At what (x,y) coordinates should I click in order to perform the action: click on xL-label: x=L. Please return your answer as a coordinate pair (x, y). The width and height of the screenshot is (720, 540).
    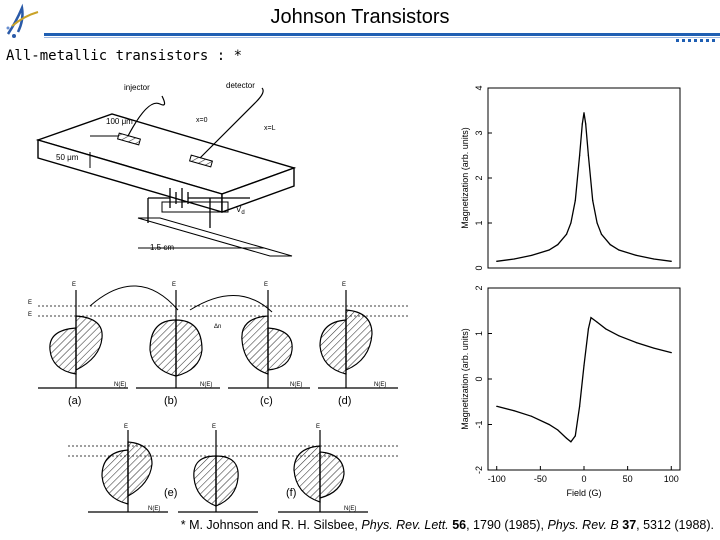
    Looking at the image, I should click on (270, 128).